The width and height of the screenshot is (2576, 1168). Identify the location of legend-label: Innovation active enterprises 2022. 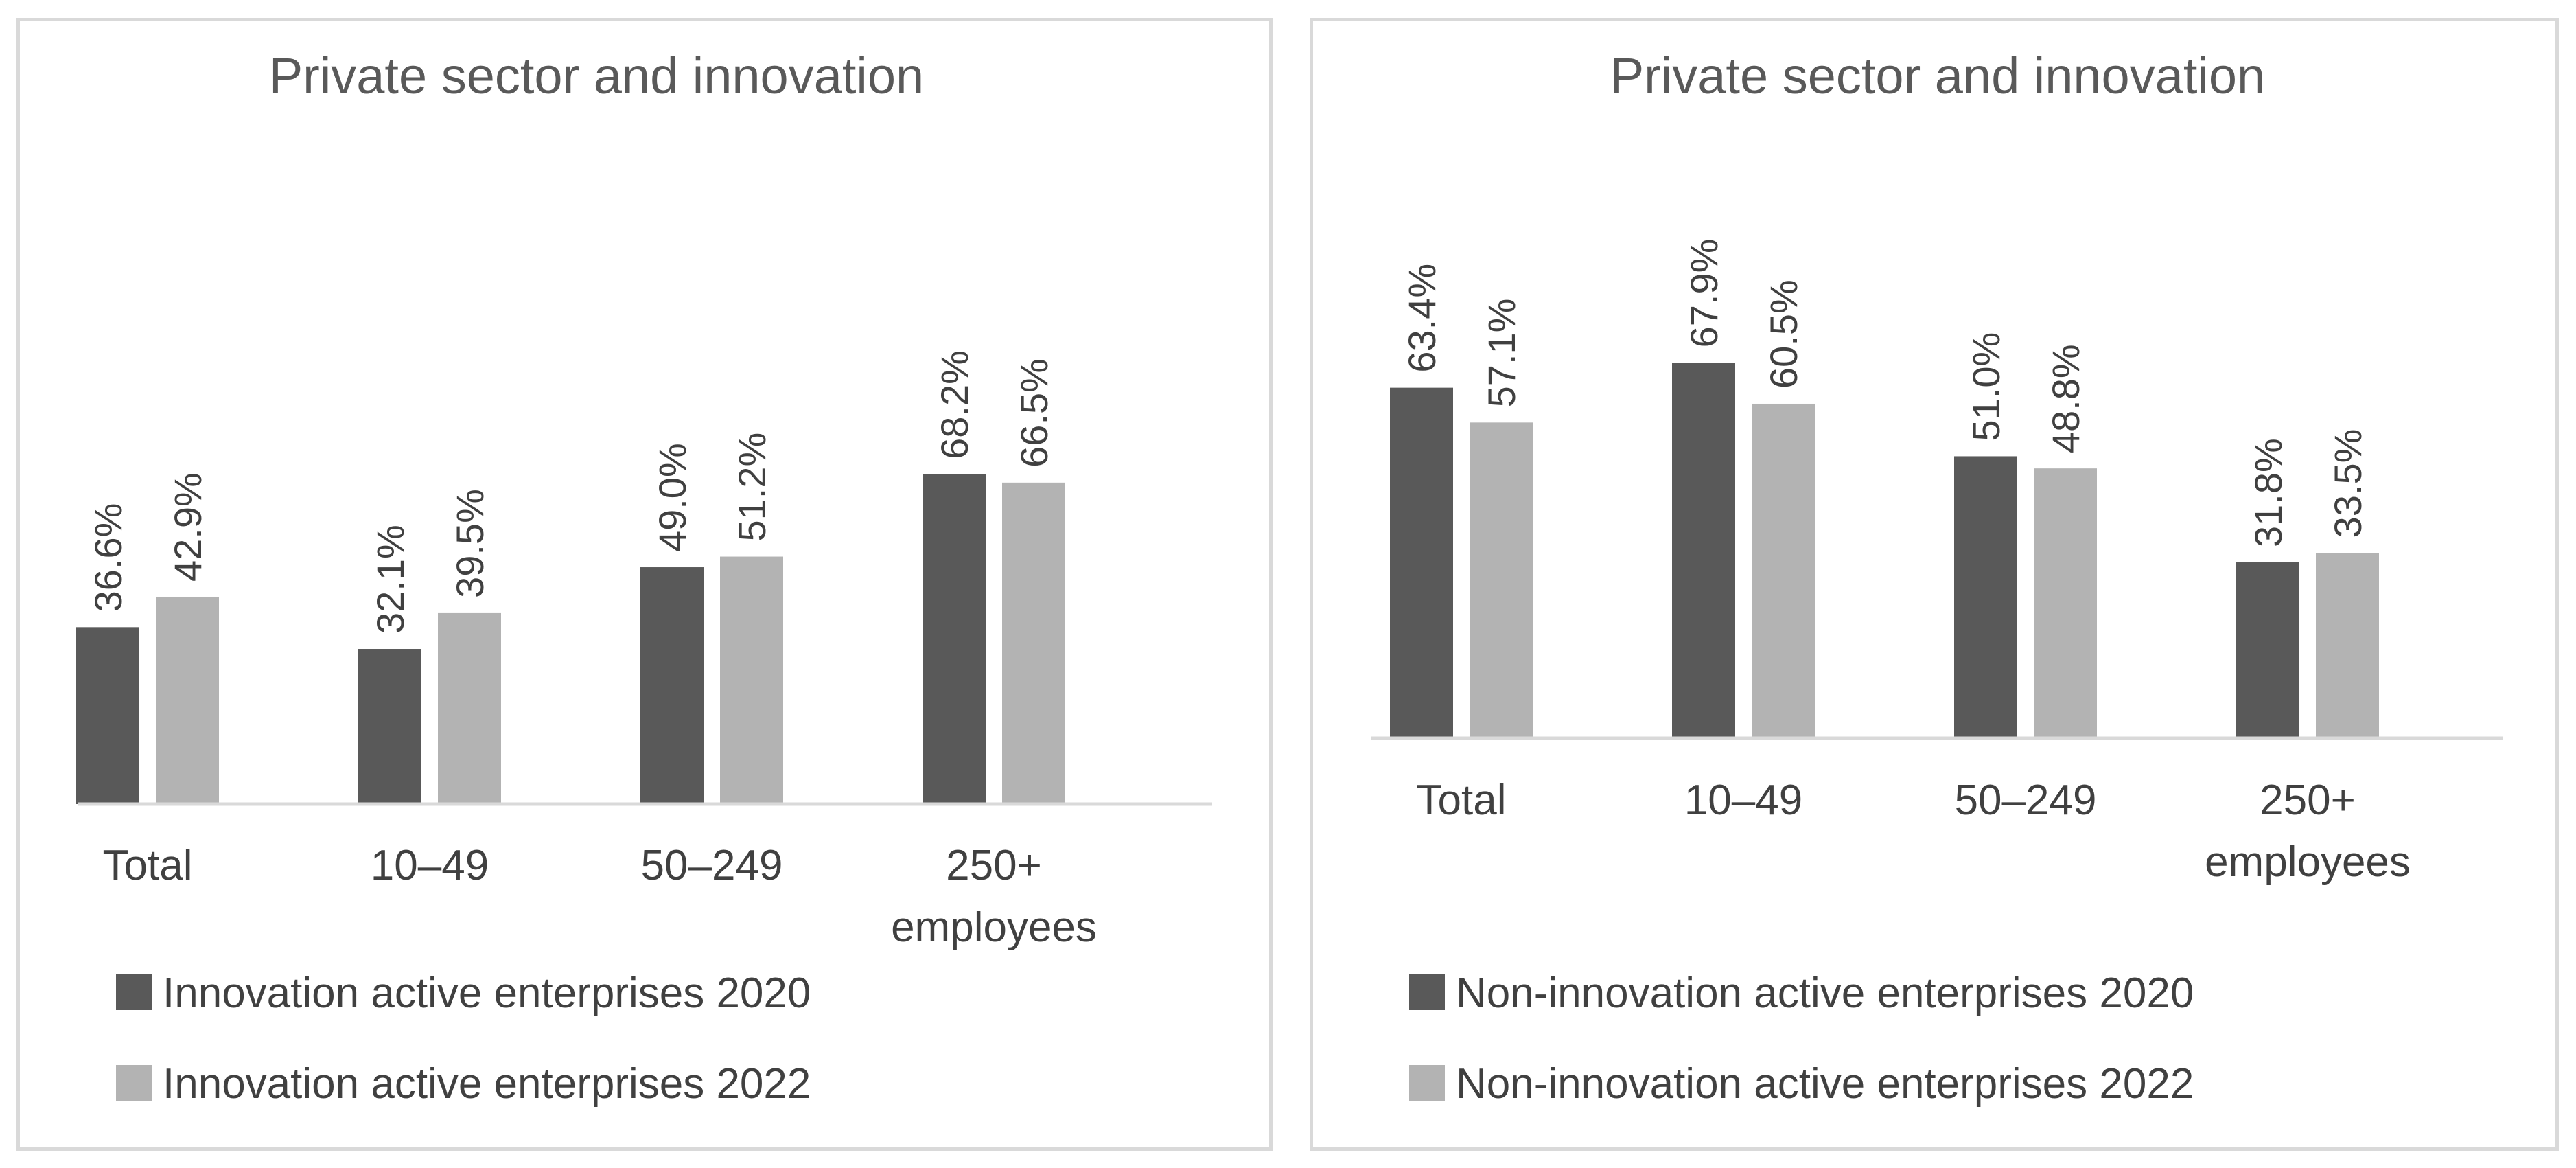
(487, 1084).